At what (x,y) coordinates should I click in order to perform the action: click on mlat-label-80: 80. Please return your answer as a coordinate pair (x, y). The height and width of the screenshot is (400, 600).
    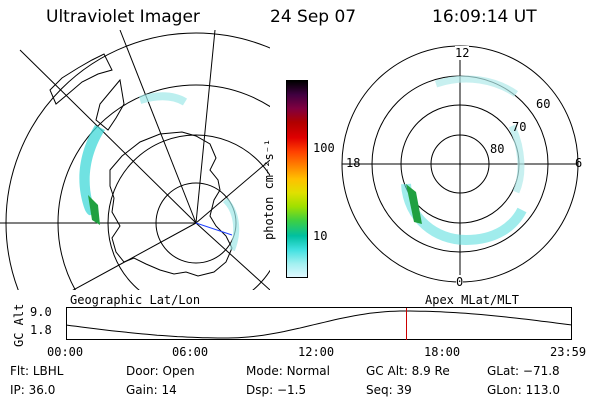
    Looking at the image, I should click on (497, 149).